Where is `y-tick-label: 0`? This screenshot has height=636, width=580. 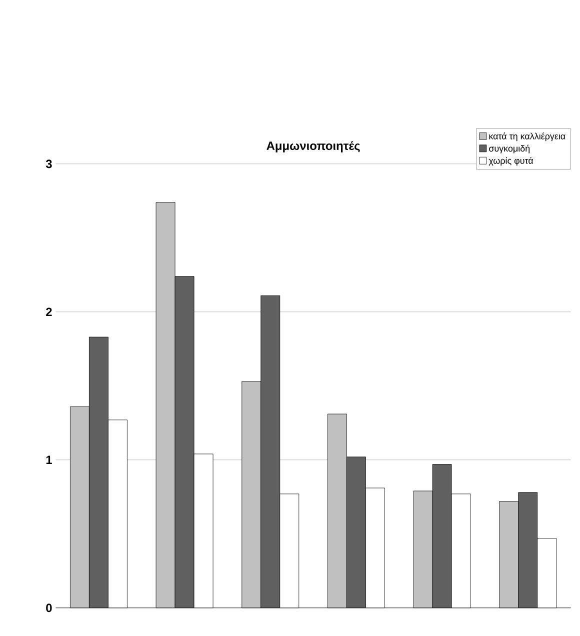 y-tick-label: 0 is located at coordinates (49, 608).